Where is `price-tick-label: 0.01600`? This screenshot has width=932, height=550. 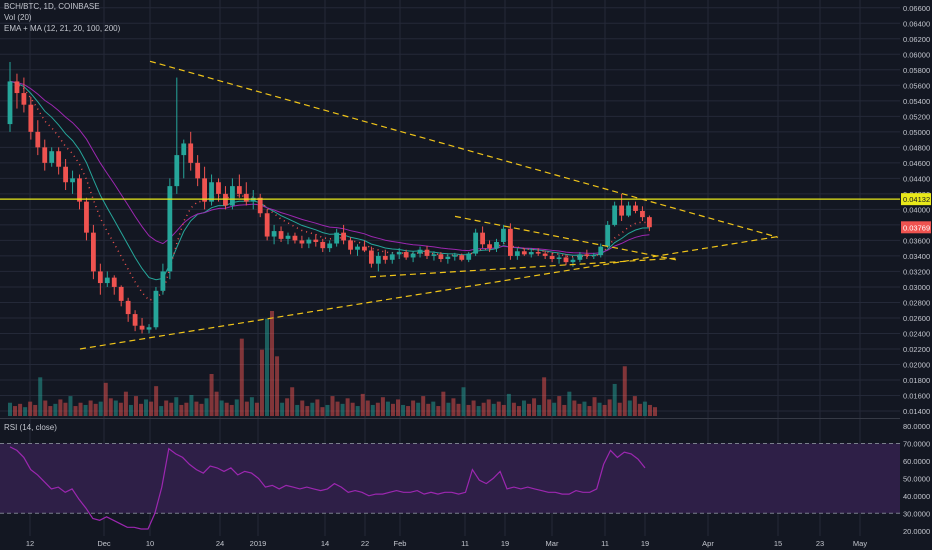 price-tick-label: 0.01600 is located at coordinates (916, 396).